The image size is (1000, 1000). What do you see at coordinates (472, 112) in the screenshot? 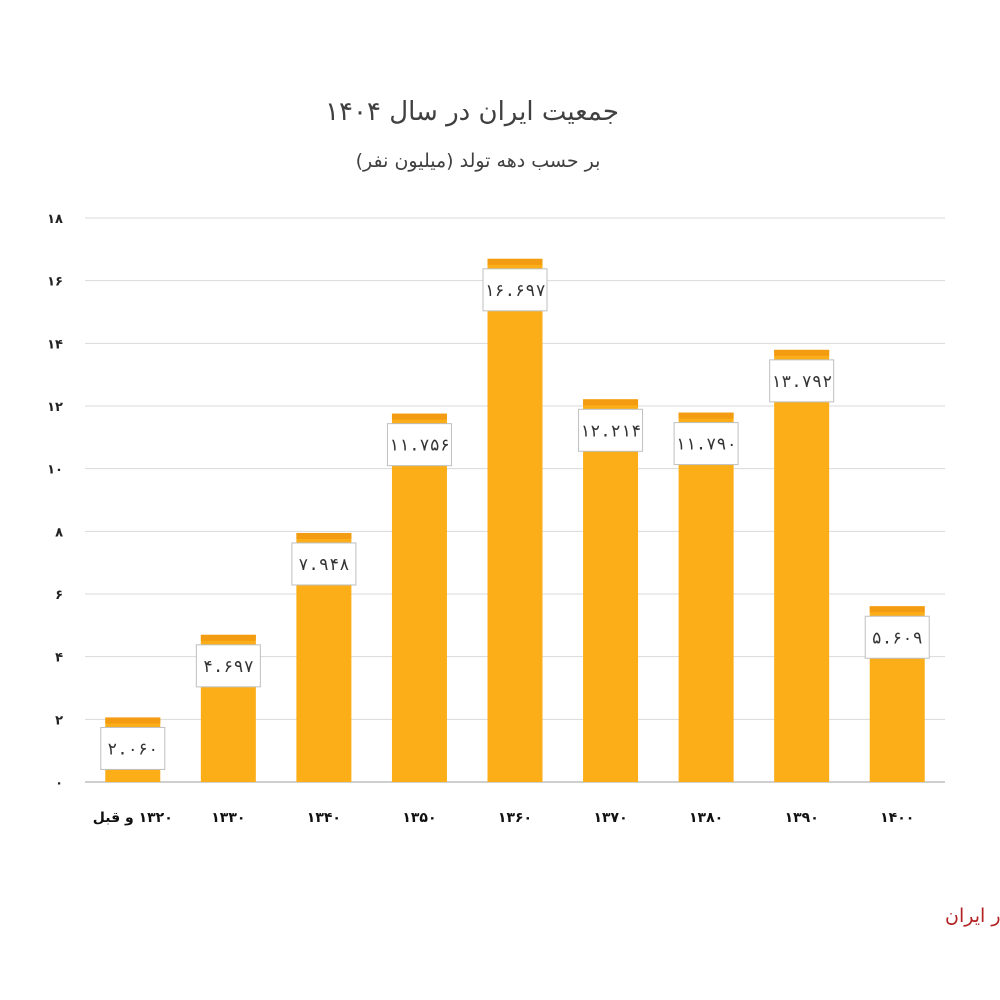
I see `chart-title: جمعیت ایران در سال ۱۴۰۴` at bounding box center [472, 112].